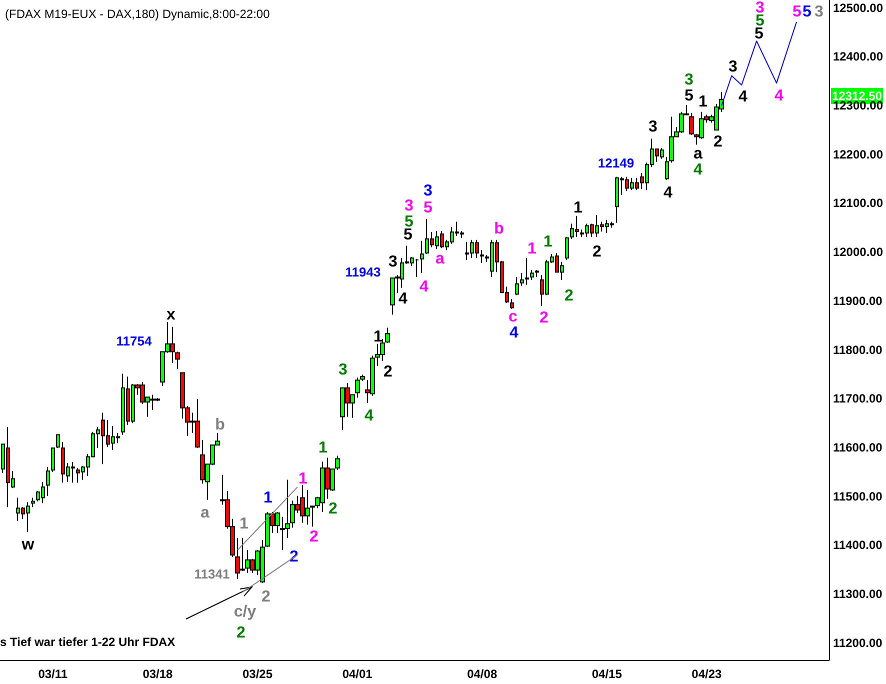  What do you see at coordinates (857, 545) in the screenshot?
I see `y-tick-label: 11400.00` at bounding box center [857, 545].